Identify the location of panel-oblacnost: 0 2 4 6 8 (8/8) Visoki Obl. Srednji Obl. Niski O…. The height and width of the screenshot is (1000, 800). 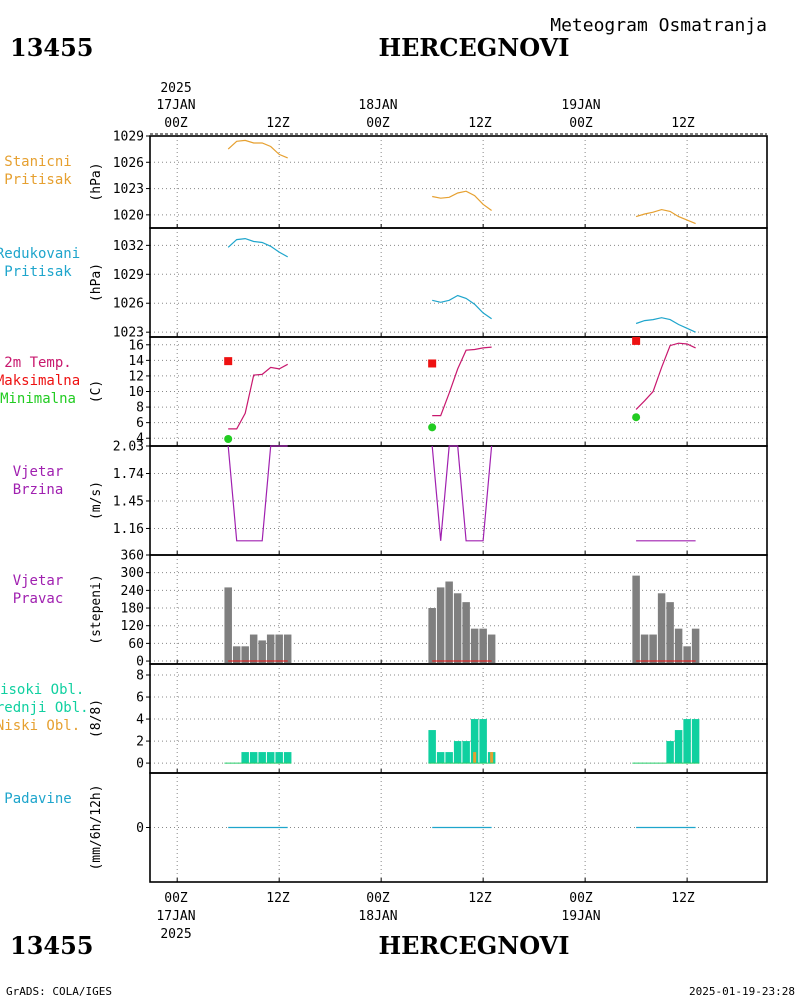
(384, 718).